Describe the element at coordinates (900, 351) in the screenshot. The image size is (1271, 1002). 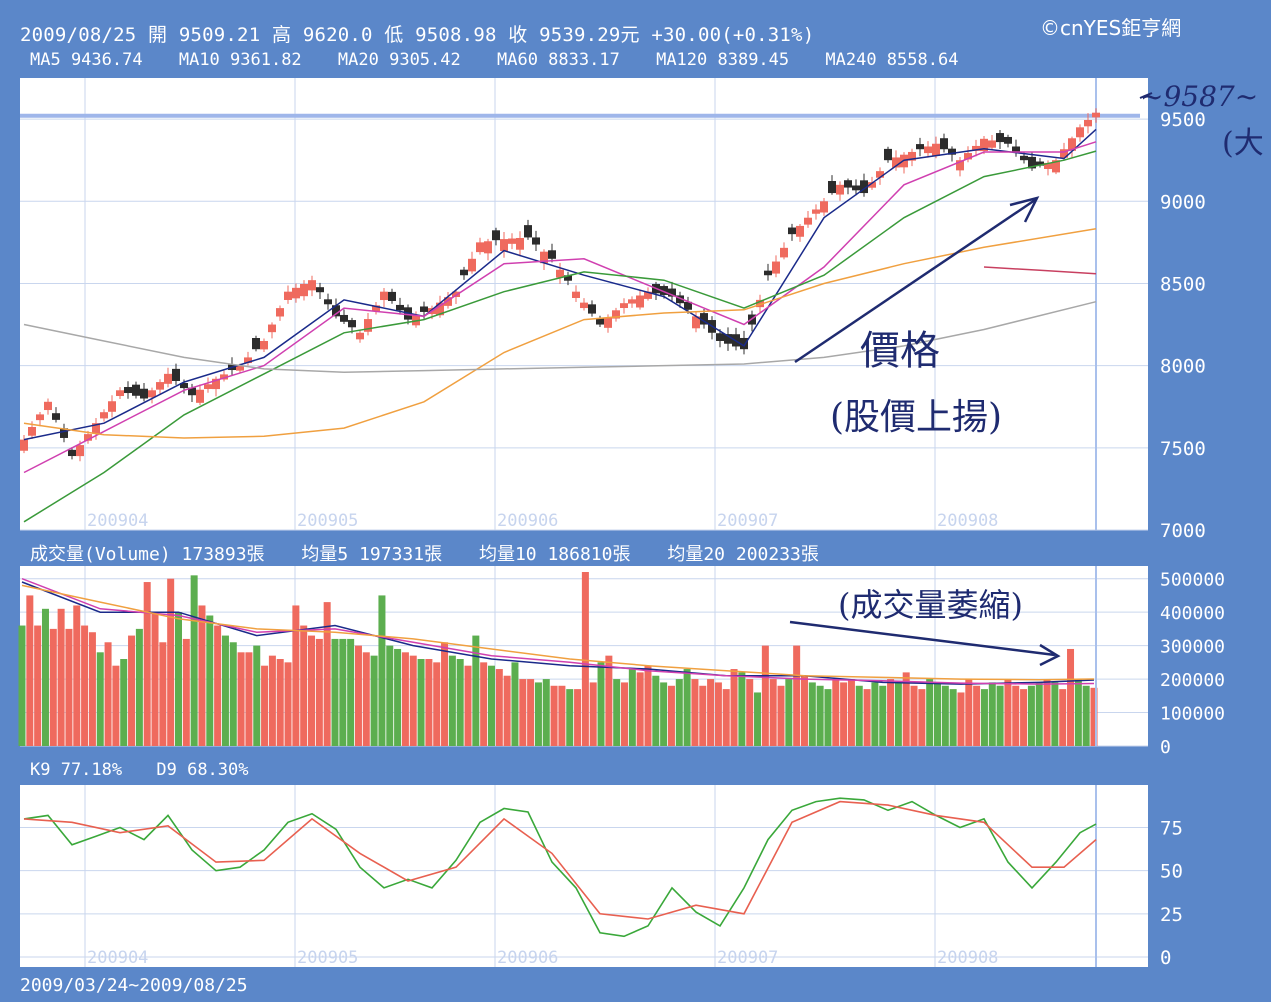
I see `annotation-price: 價格` at that location.